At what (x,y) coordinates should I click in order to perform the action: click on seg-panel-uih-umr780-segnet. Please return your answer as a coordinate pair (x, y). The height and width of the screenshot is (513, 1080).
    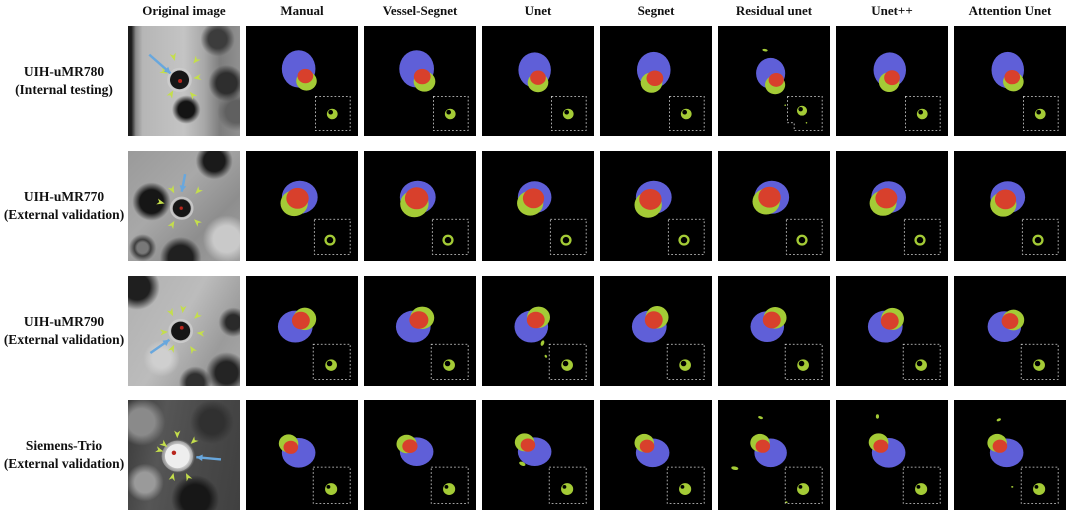
    Looking at the image, I should click on (656, 81).